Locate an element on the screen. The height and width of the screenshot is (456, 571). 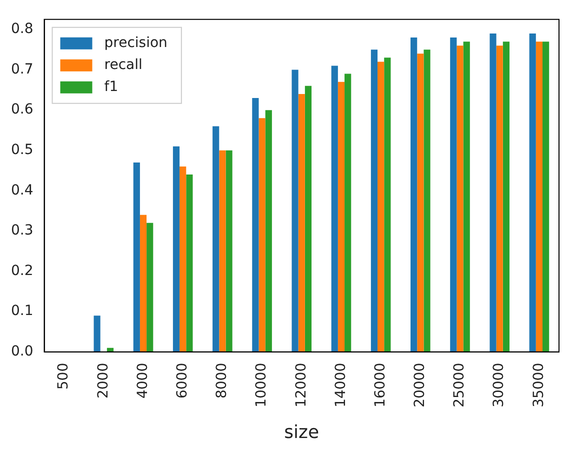
x-tick-label: 2000 is located at coordinates (103, 380).